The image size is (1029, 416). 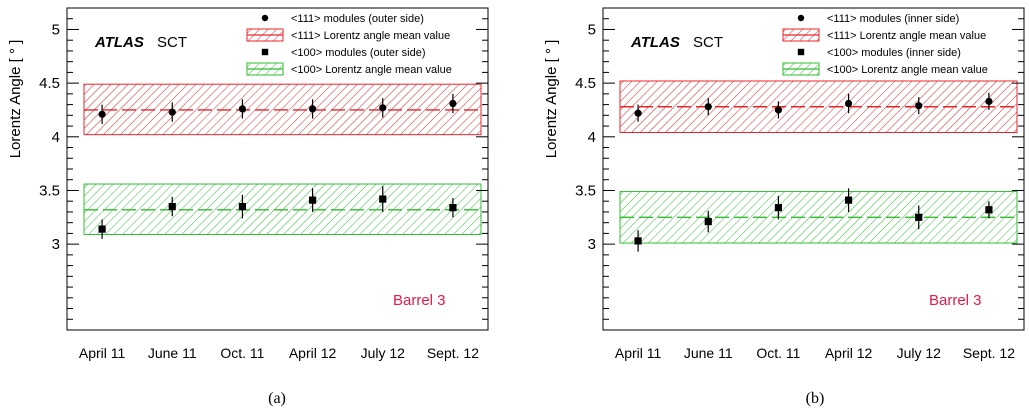 I want to click on legend-label: <100> modules (outer side), so click(x=358, y=53).